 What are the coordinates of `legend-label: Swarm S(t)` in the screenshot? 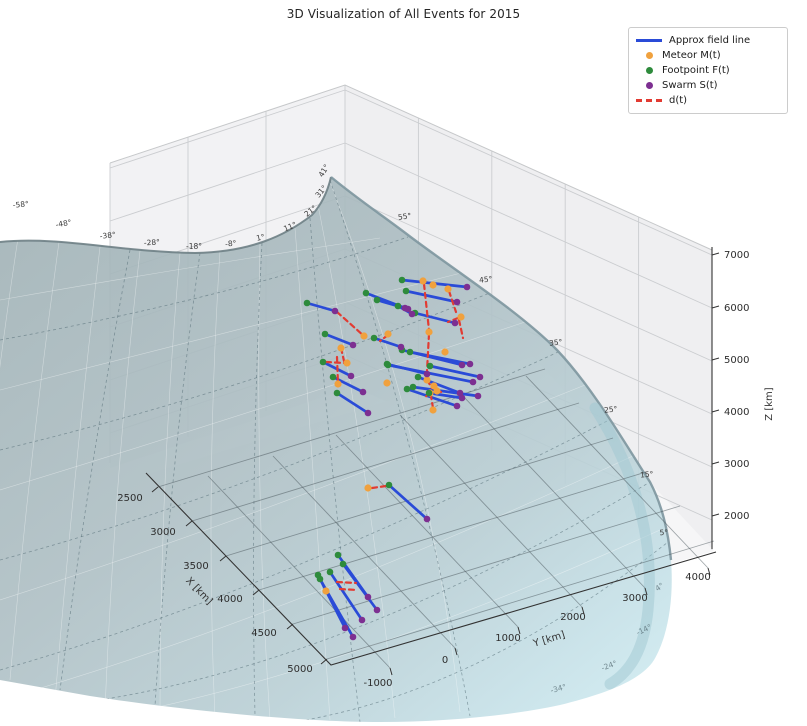 It's located at (690, 85).